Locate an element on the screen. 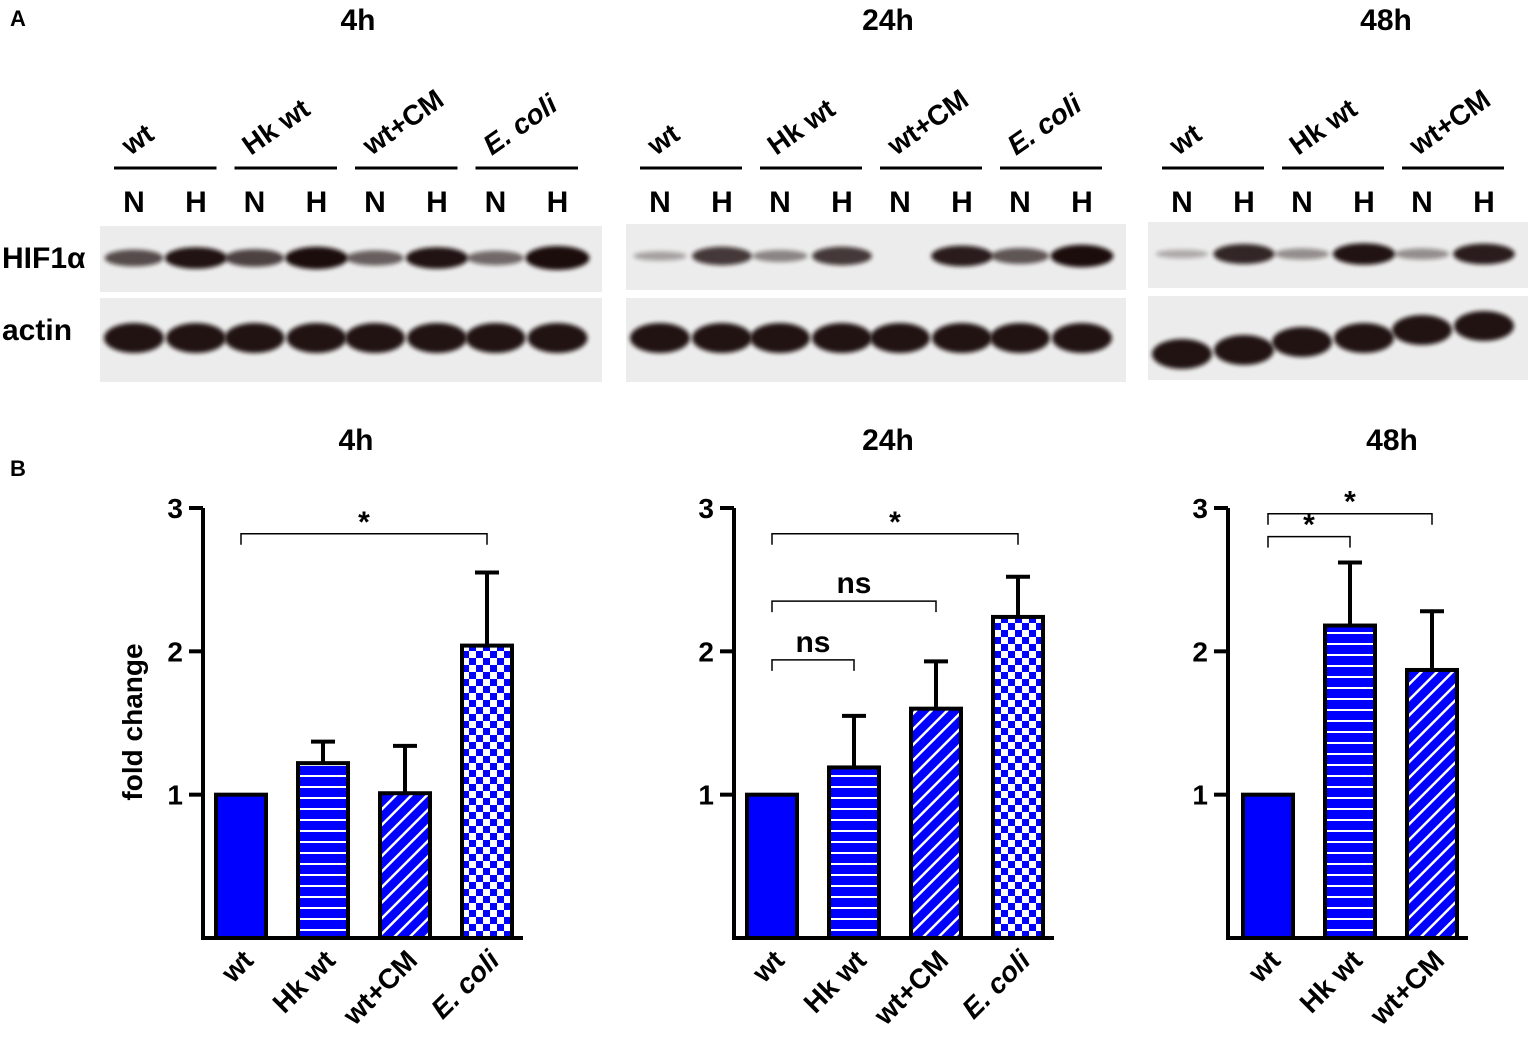  panel-letter-a: A is located at coordinates (18, 18).